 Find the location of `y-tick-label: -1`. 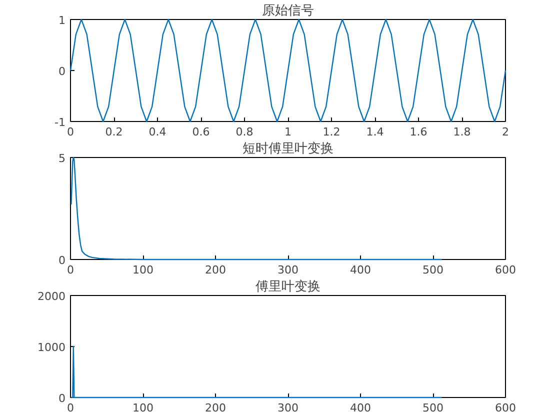

y-tick-label: -1 is located at coordinates (60, 122).